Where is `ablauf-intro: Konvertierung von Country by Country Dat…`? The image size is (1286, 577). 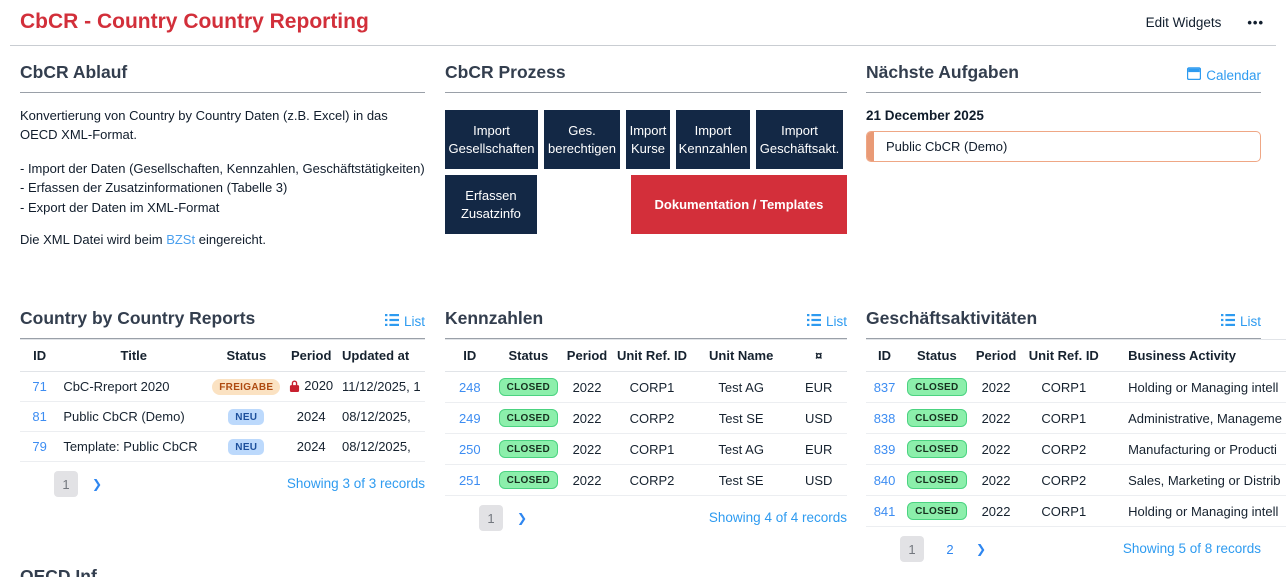 ablauf-intro: Konvertierung von Country by Country Dat… is located at coordinates (204, 125).